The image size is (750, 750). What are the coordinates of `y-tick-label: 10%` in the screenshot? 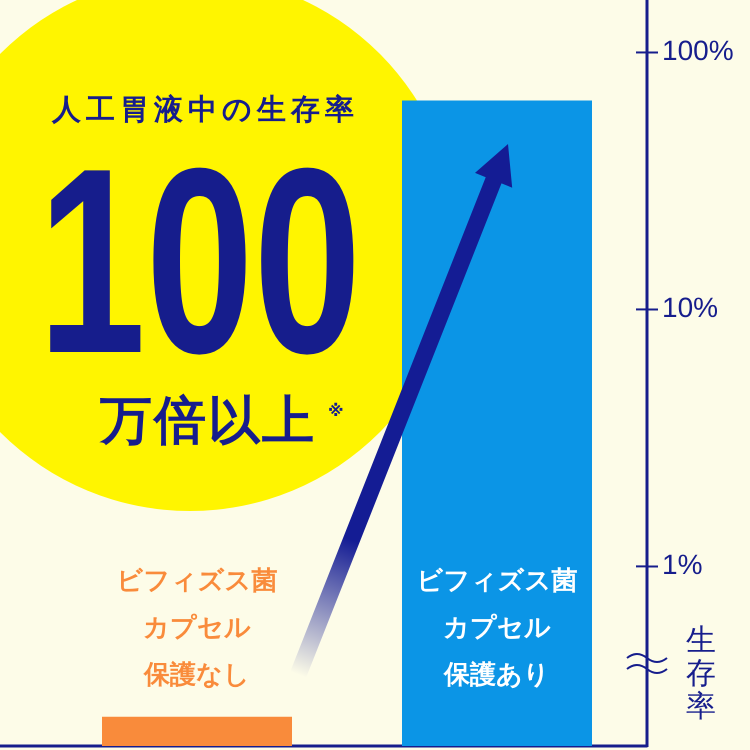 It's located at (690, 308).